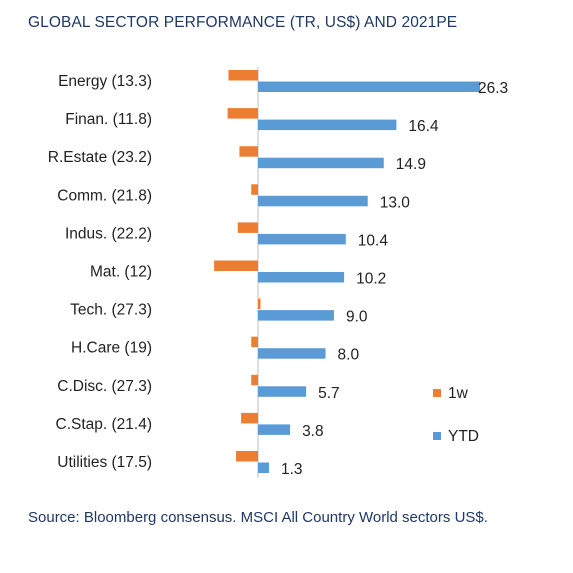  Describe the element at coordinates (111, 310) in the screenshot. I see `category-label-tech: Tech. (27.3)` at that location.